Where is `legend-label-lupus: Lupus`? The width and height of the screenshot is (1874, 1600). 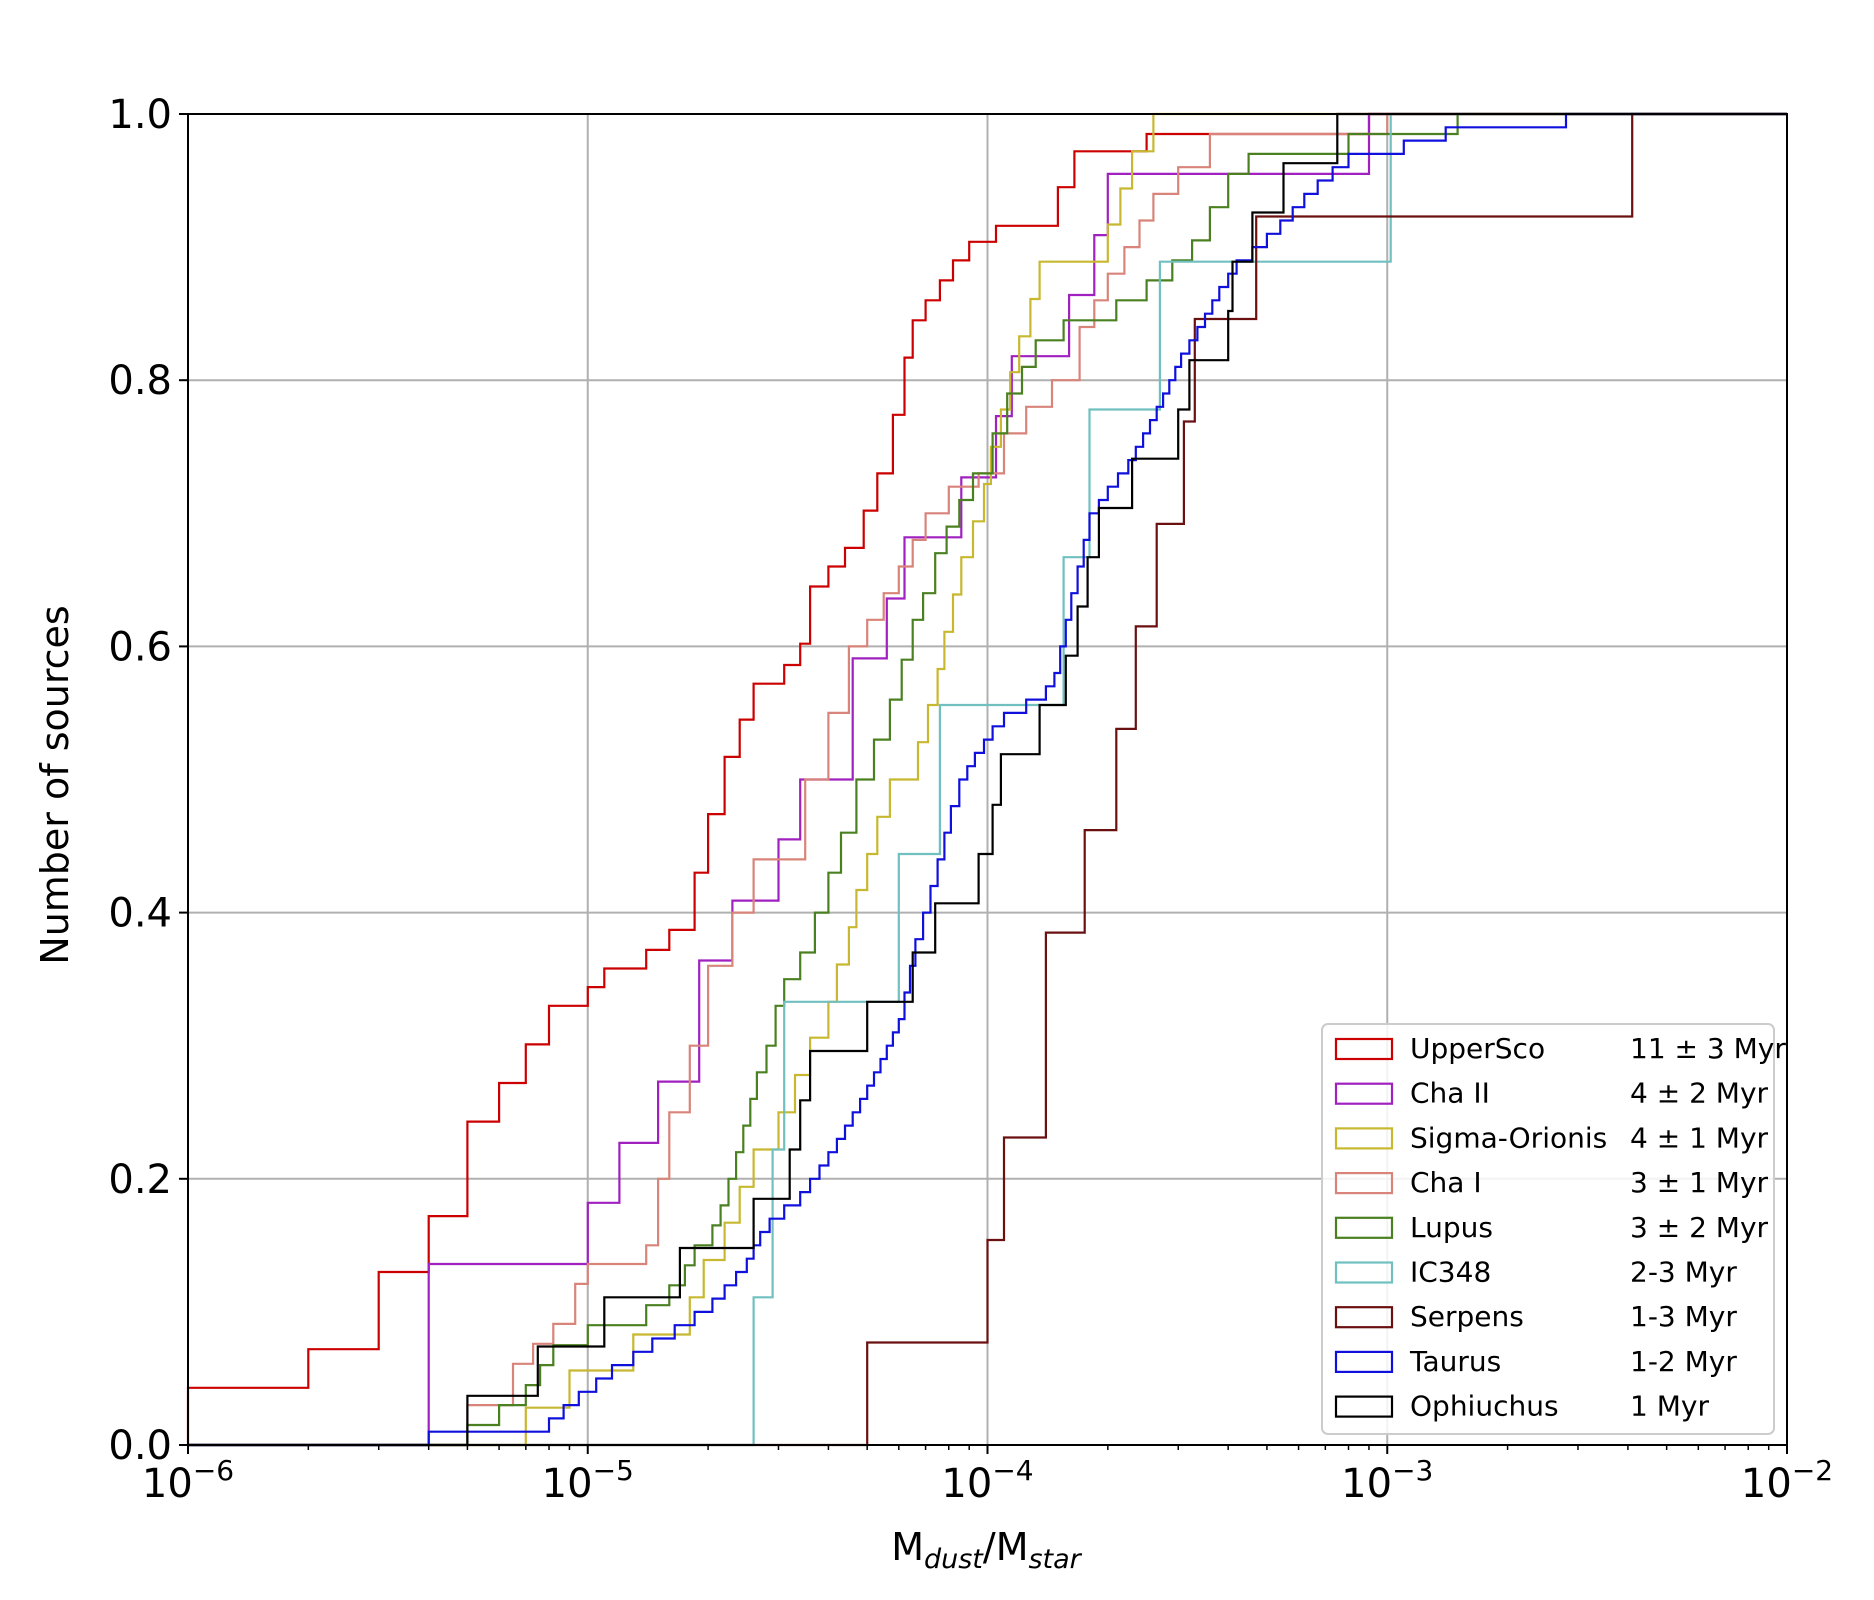 legend-label-lupus: Lupus is located at coordinates (1451, 1227).